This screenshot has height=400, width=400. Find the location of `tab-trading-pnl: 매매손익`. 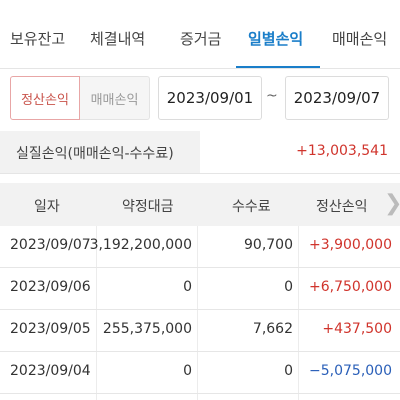

tab-trading-pnl: 매매손익 is located at coordinates (360, 39).